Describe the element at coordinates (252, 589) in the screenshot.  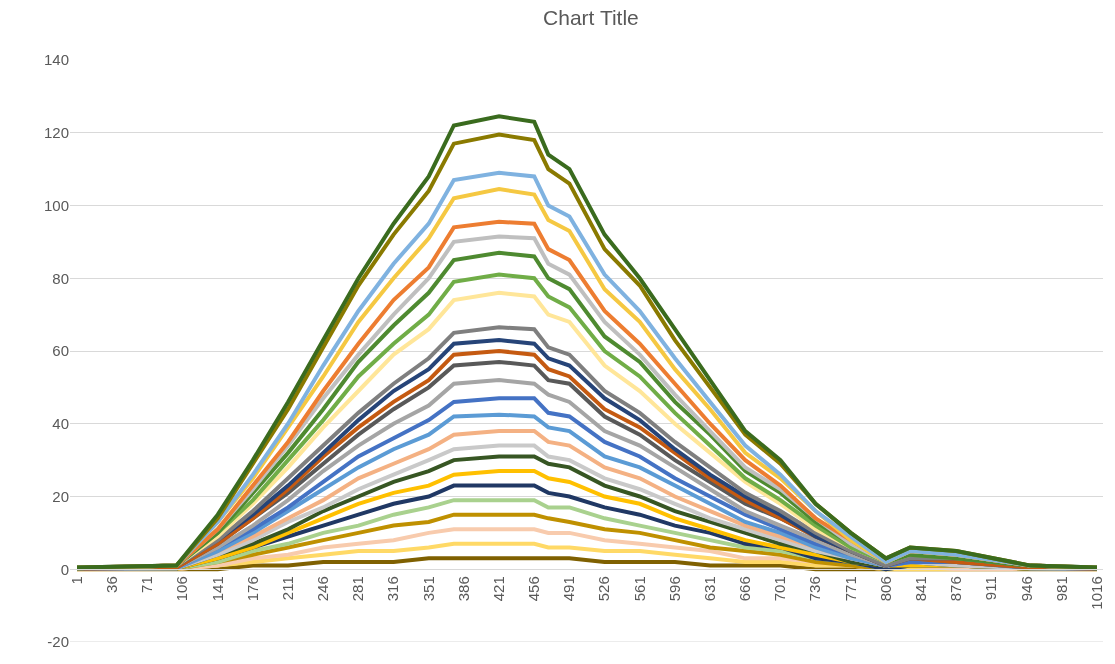
I see `x-tick-label: 176` at that location.